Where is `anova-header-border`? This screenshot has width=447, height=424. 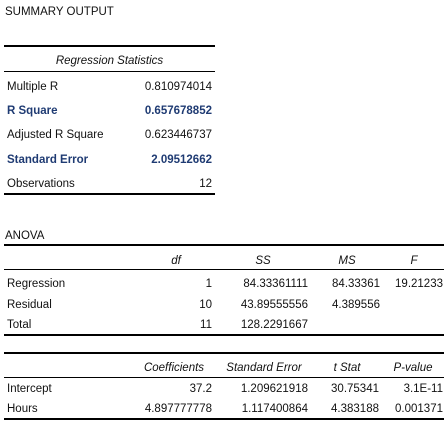 anova-header-border is located at coordinates (224, 269).